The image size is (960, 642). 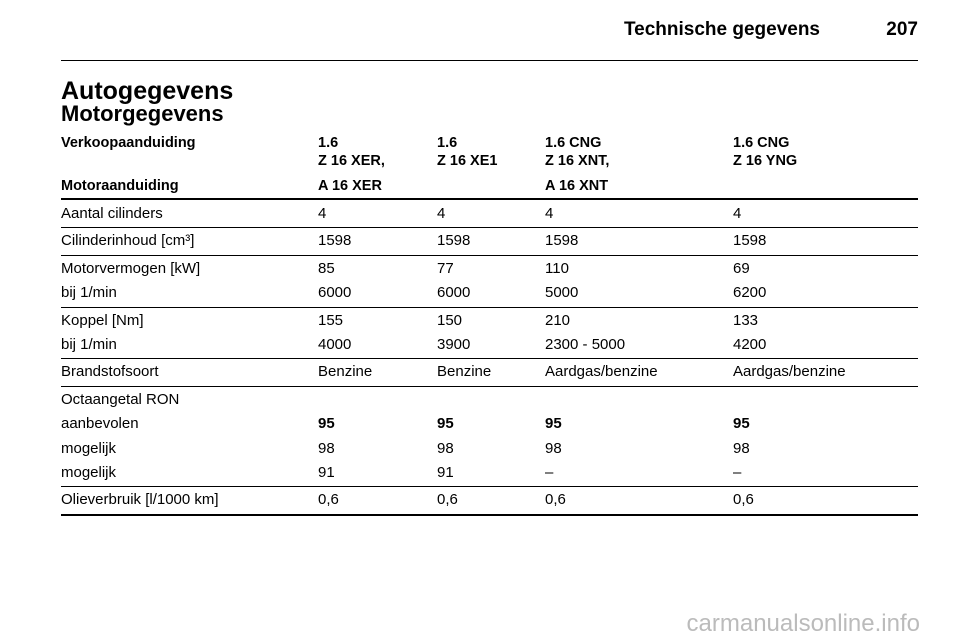 I want to click on header-cell: A 16 XNT, so click(x=577, y=186).